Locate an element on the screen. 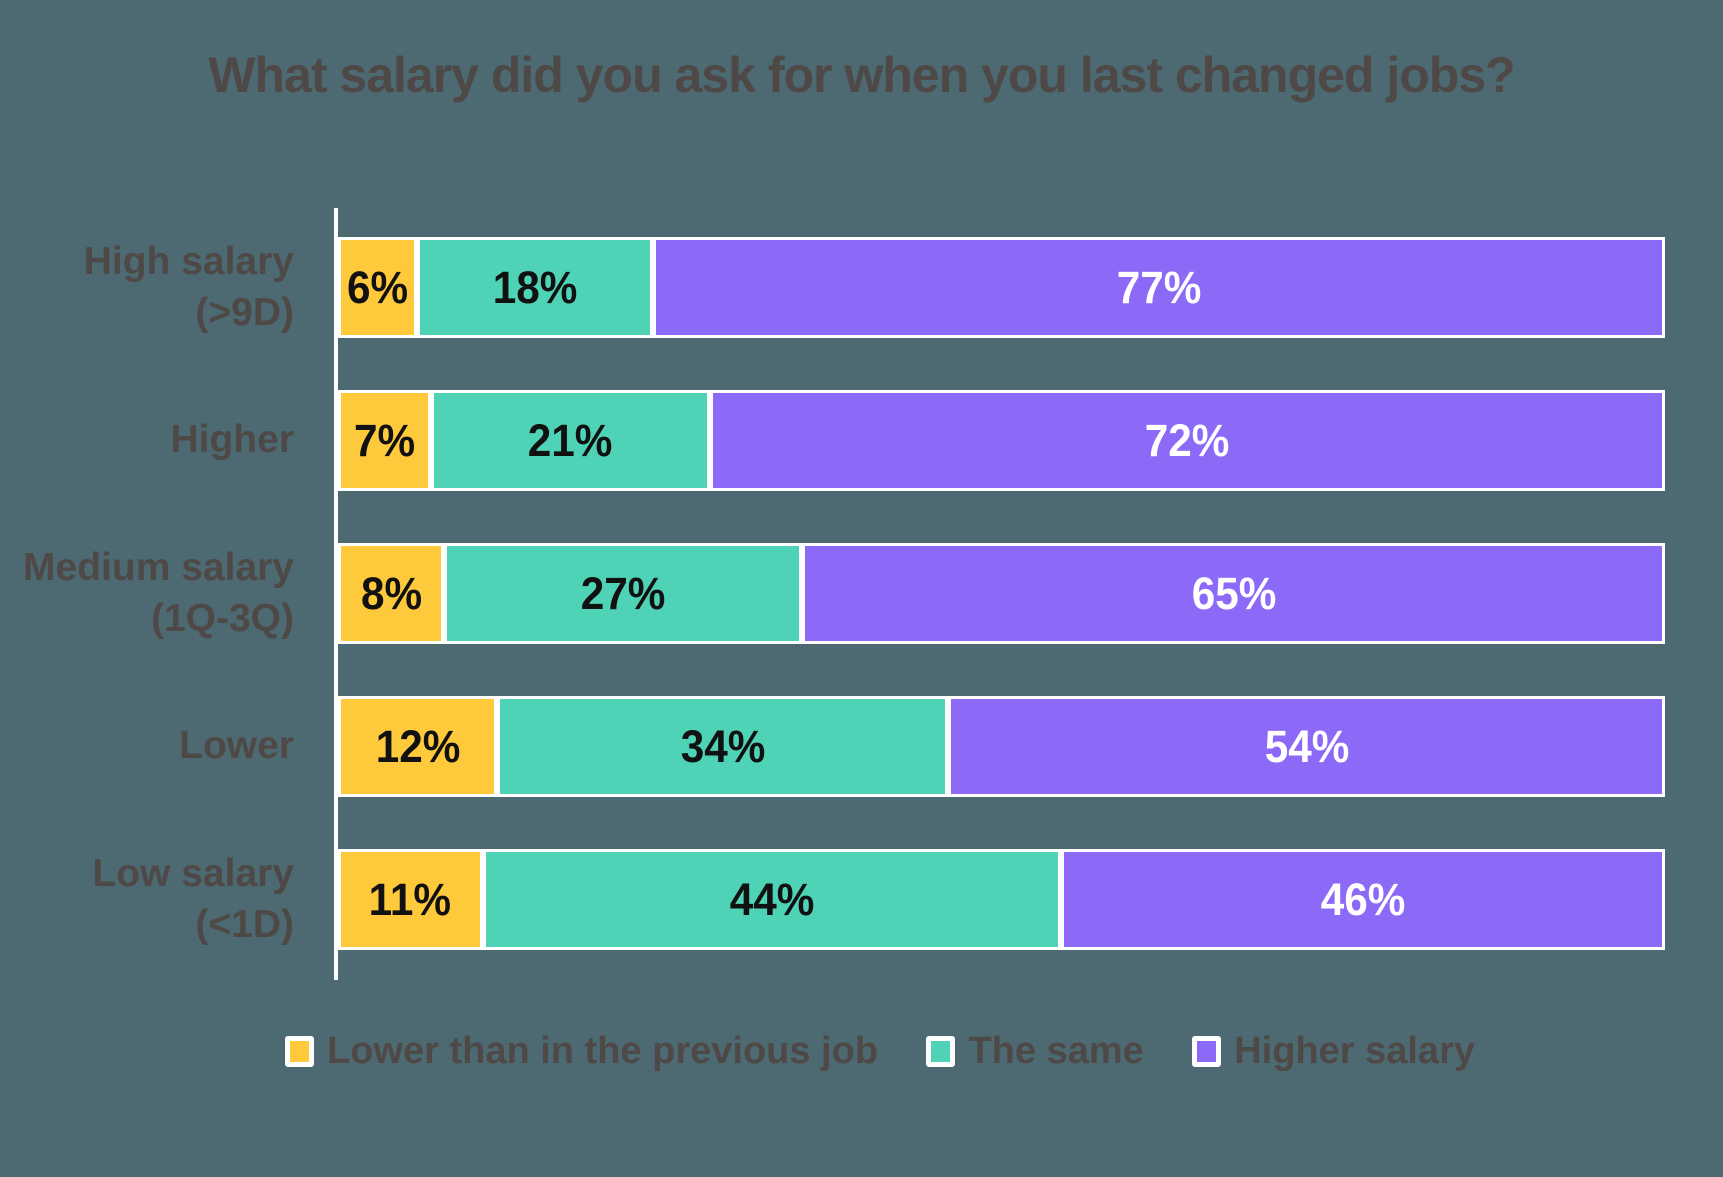  legend-item: Lower than in the previous job is located at coordinates (581, 1051).